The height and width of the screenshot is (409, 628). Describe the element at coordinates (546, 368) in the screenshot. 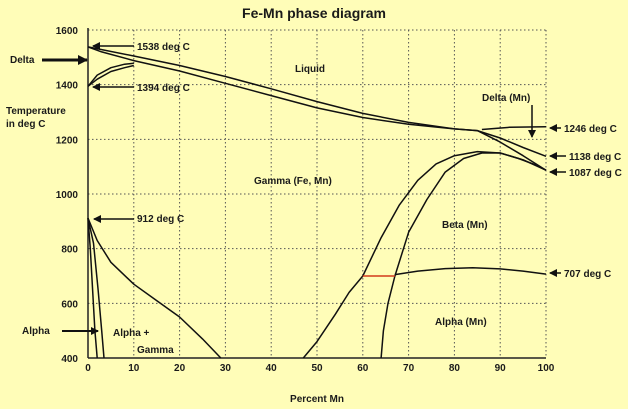

I see `x-tick-label: 100` at that location.